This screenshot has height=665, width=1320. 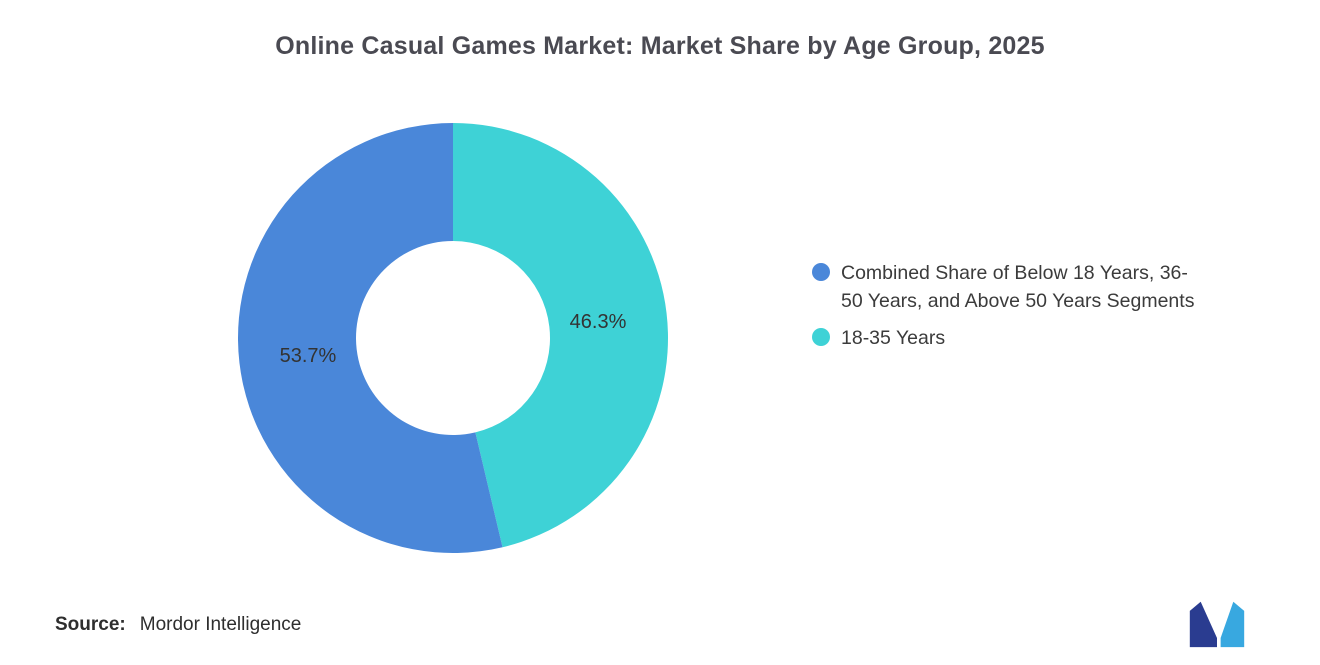 I want to click on legend-item-18-35-years: 18-35 Years, so click(x=1005, y=338).